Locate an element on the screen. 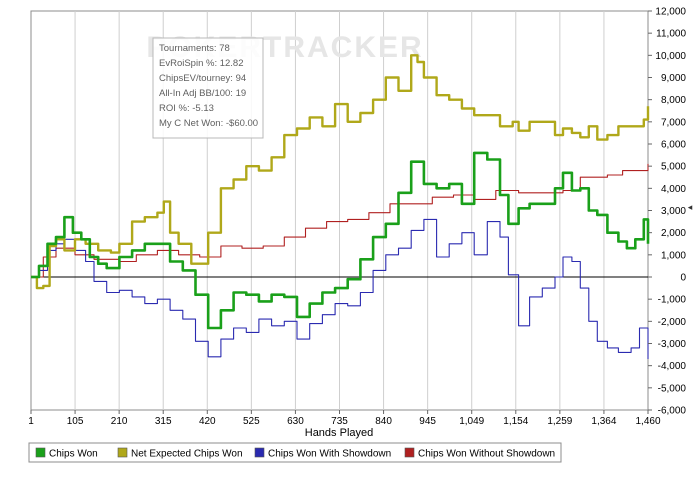 This screenshot has height=481, width=700. y-tick-label: 0 is located at coordinates (683, 278).